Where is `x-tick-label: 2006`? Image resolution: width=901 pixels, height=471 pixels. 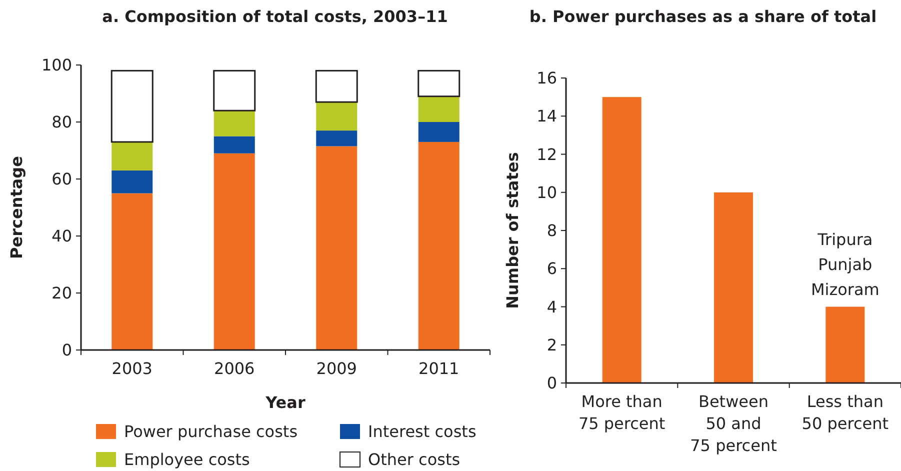 x-tick-label: 2006 is located at coordinates (234, 368).